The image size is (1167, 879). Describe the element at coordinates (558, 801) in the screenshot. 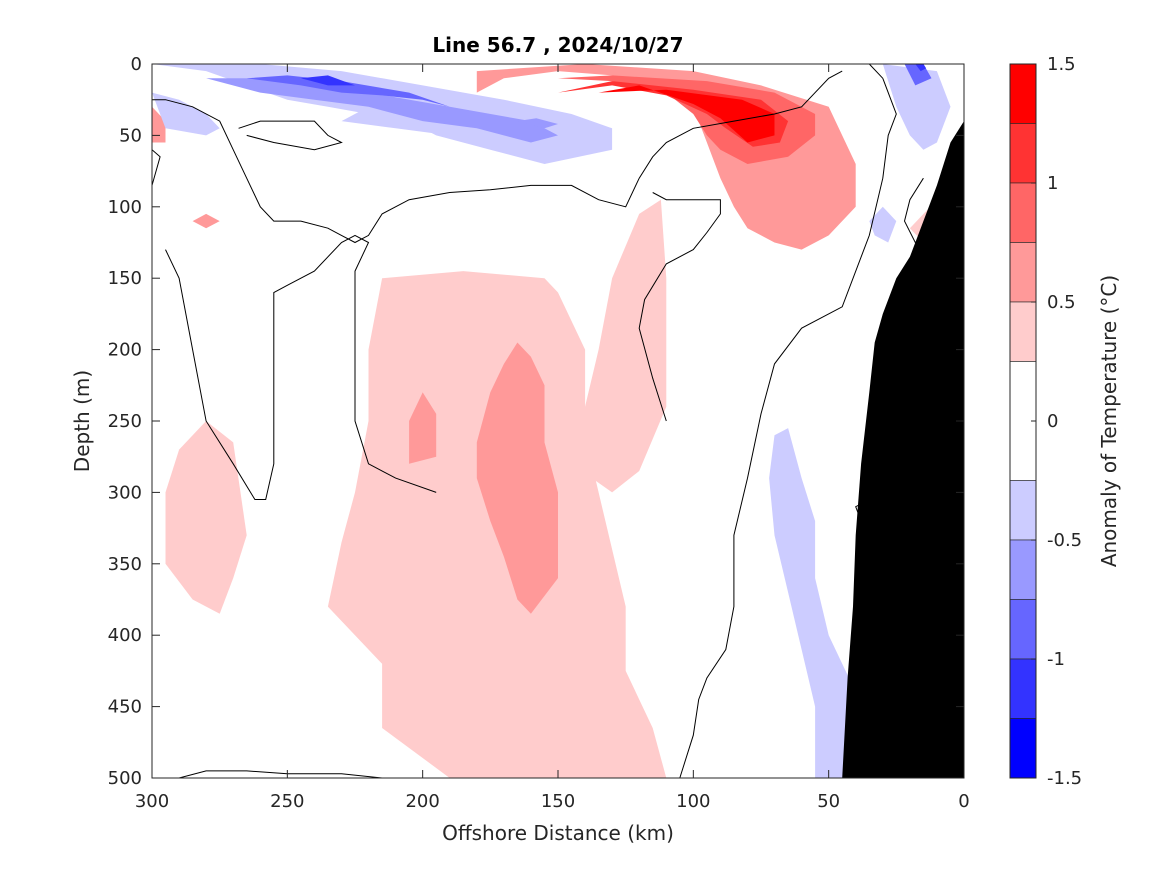

I see `x-tick-label: 150` at that location.